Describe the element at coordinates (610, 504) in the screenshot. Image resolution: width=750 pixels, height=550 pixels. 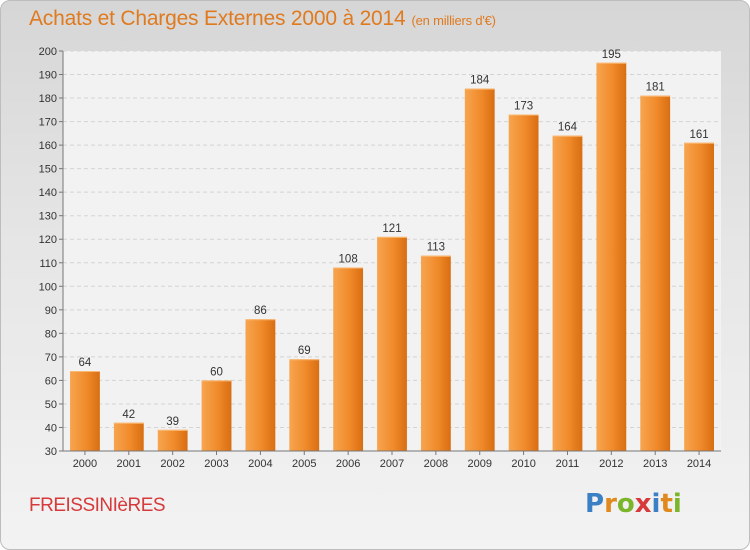
I see `logo-letter: r` at that location.